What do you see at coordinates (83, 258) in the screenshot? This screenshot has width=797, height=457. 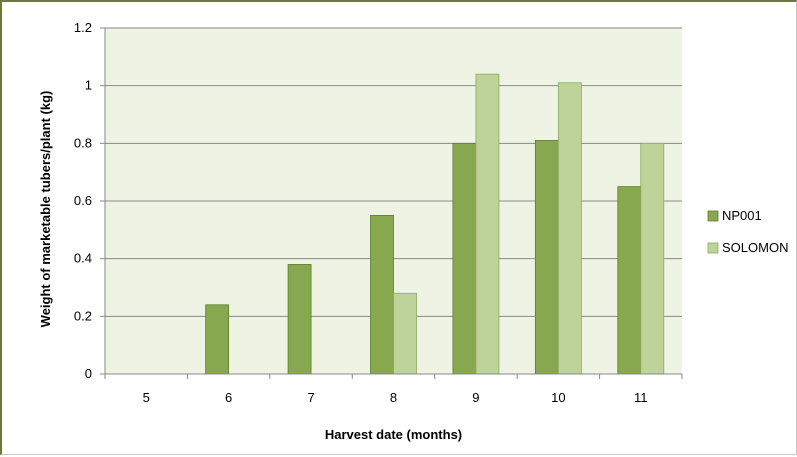 I see `y-tick-label: 0.4` at bounding box center [83, 258].